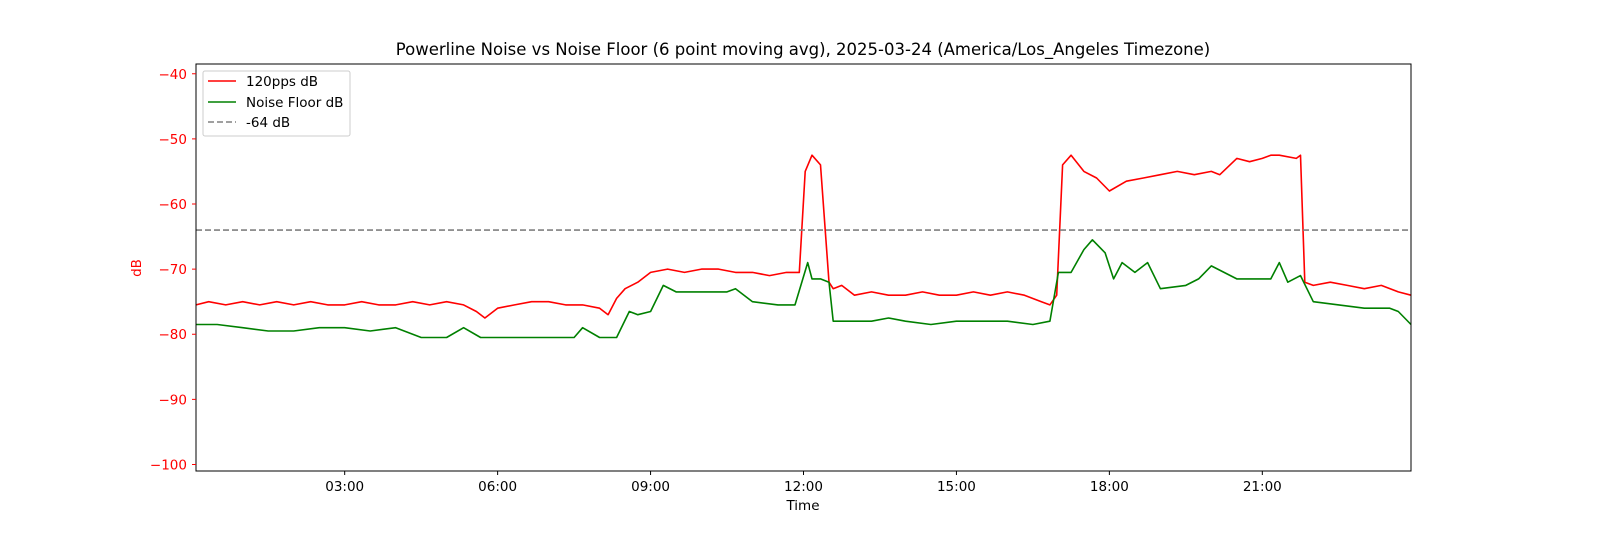 The width and height of the screenshot is (1600, 540). I want to click on legend-label-threshold: -64 dB, so click(268, 123).